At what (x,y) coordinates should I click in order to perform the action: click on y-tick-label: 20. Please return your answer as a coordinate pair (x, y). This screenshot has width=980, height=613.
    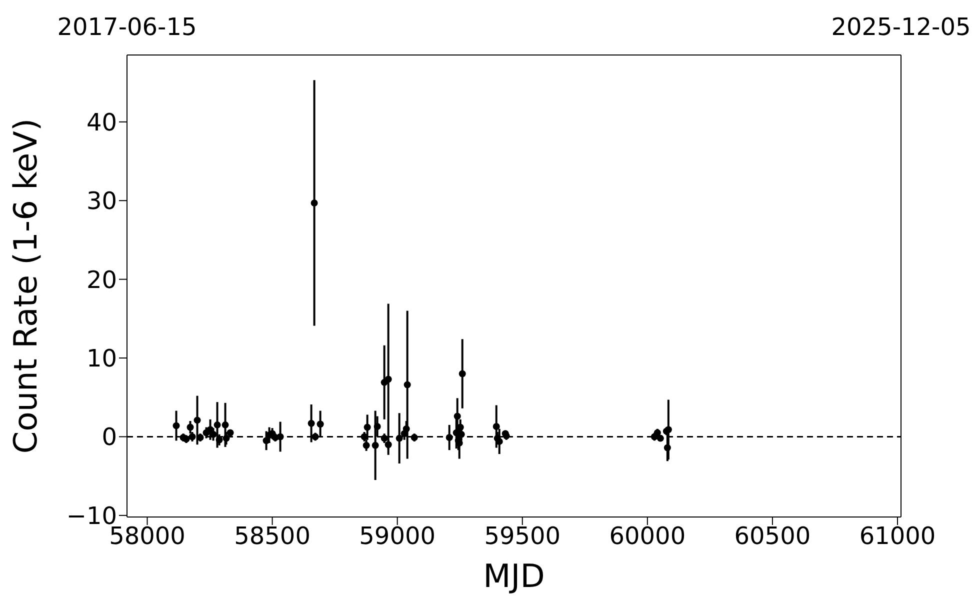
    Looking at the image, I should click on (101, 280).